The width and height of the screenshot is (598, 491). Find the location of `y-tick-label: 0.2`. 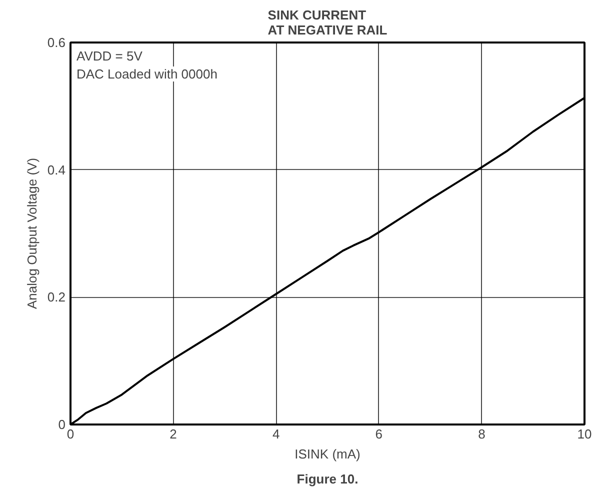

y-tick-label: 0.2 is located at coordinates (56, 297).